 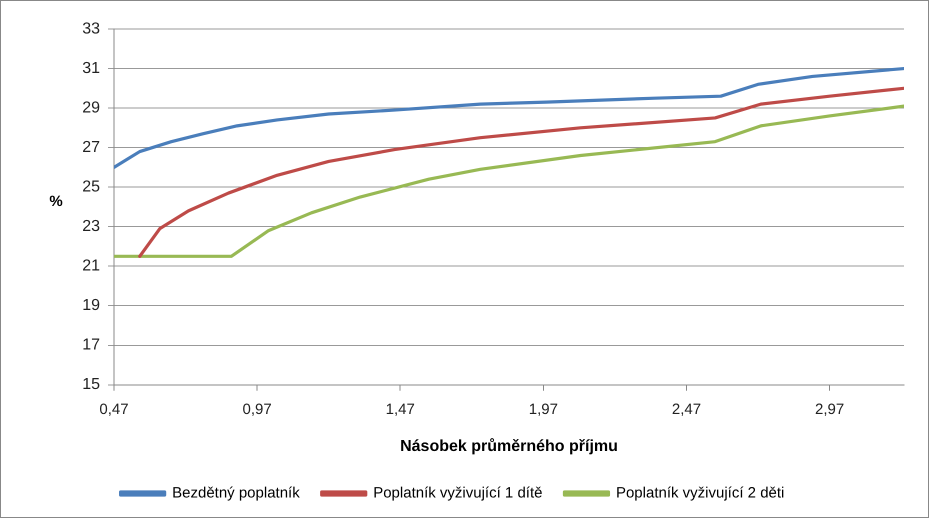 I want to click on legend-label: Poplatník vyživující 2 děti, so click(x=700, y=493).